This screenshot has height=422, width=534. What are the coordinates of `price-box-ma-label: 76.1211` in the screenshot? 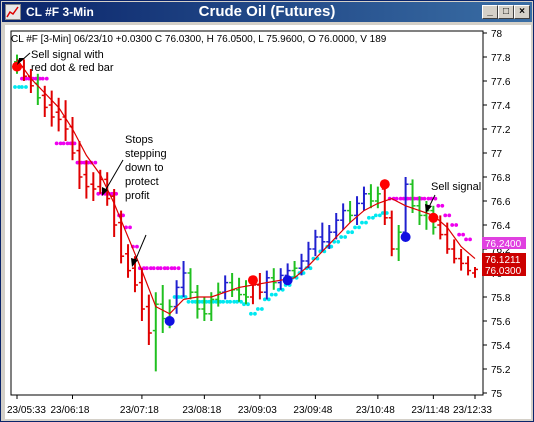 It's located at (503, 260).